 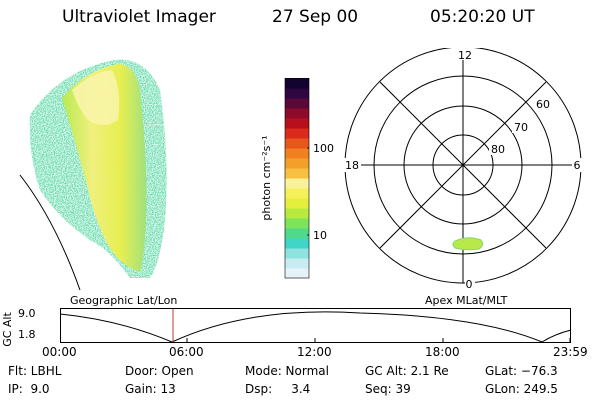 I want to click on mlt-12-label: 12, so click(x=465, y=55).